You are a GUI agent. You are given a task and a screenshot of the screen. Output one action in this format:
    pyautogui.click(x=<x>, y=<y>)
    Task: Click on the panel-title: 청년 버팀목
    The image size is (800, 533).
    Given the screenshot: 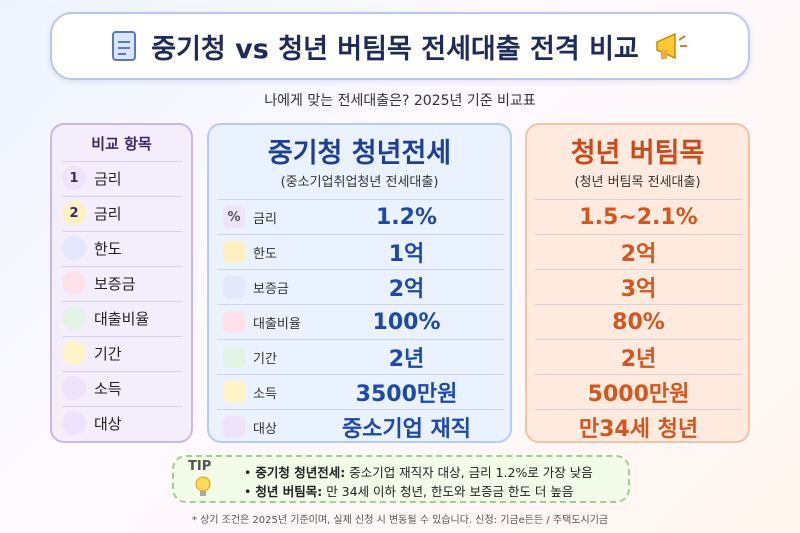 What is the action you would take?
    pyautogui.click(x=637, y=153)
    